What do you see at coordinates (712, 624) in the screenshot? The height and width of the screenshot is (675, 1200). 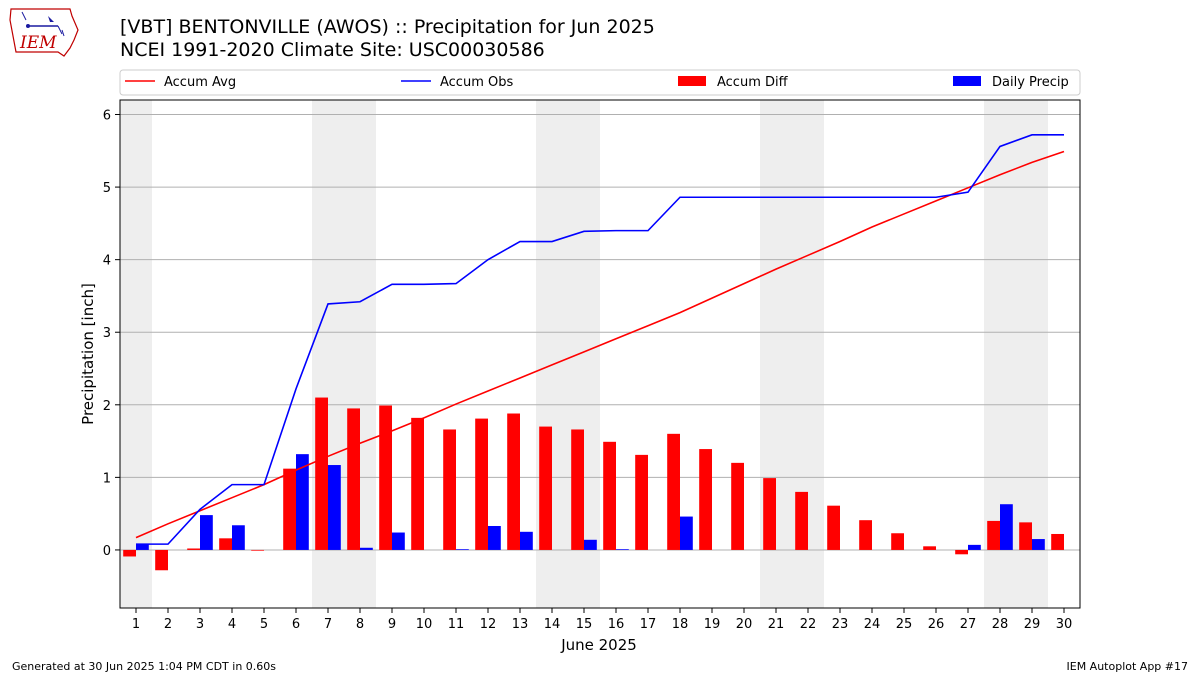 I see `x-tick-label: 19` at bounding box center [712, 624].